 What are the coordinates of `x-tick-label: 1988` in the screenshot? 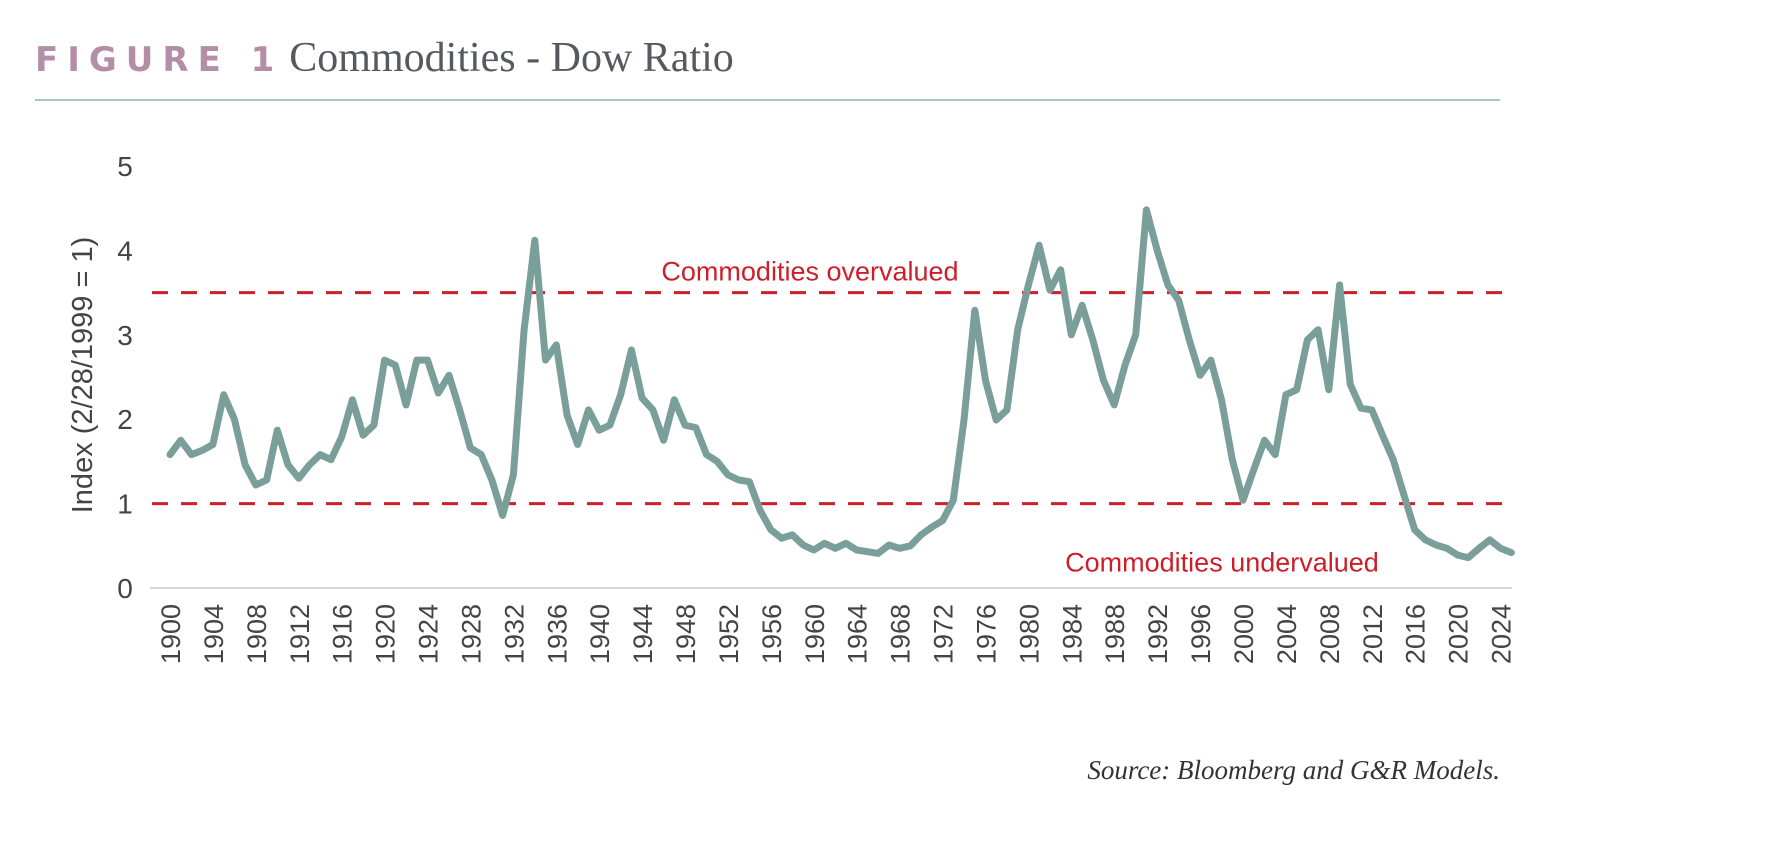 It's located at (1115, 634).